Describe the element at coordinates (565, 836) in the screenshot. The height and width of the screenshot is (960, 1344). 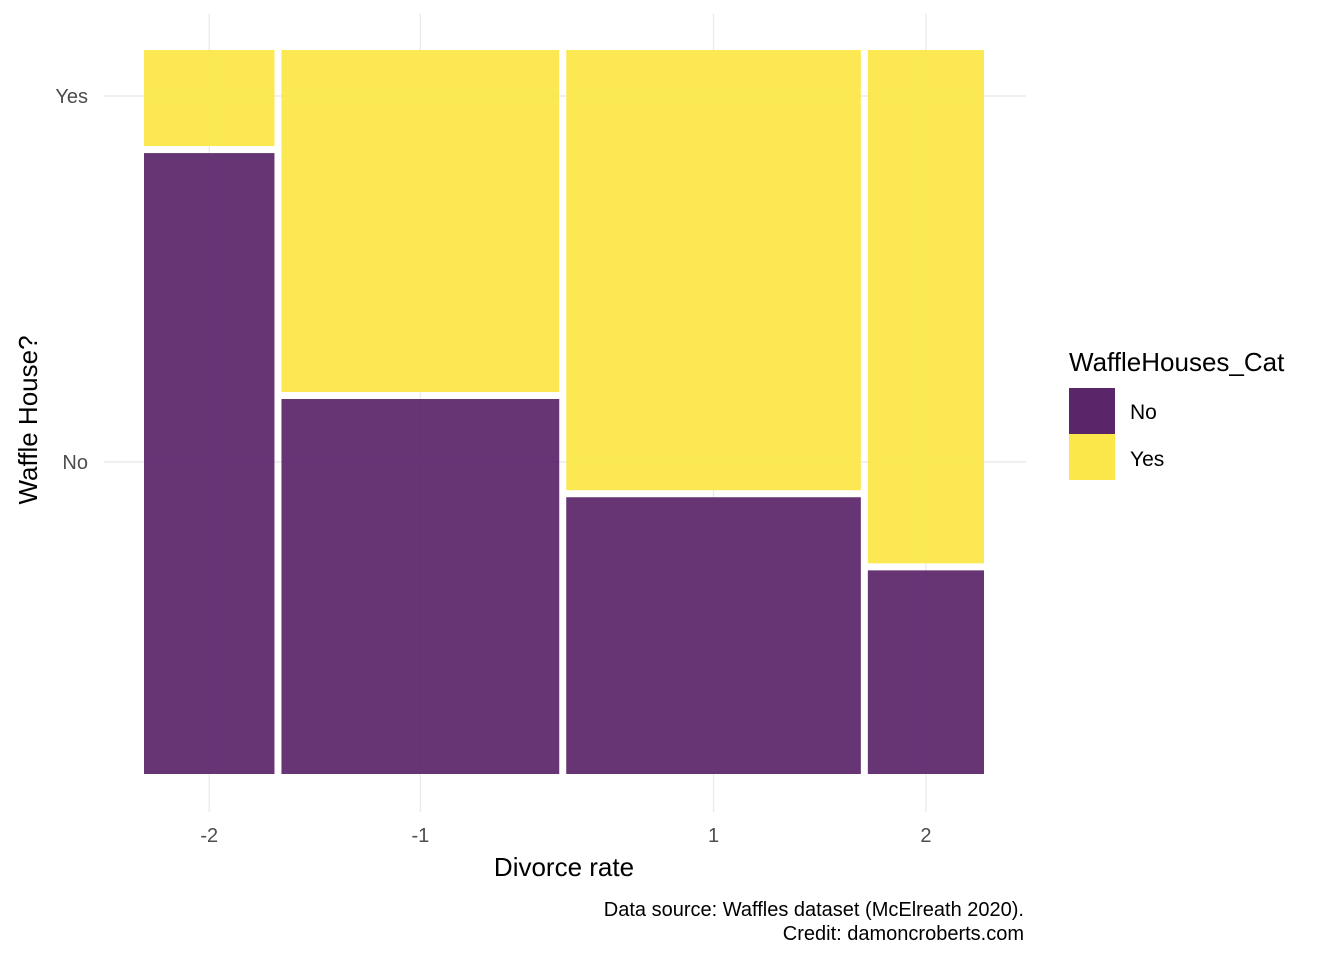
I see `x-tick-labels: -2 -1 1 2` at that location.